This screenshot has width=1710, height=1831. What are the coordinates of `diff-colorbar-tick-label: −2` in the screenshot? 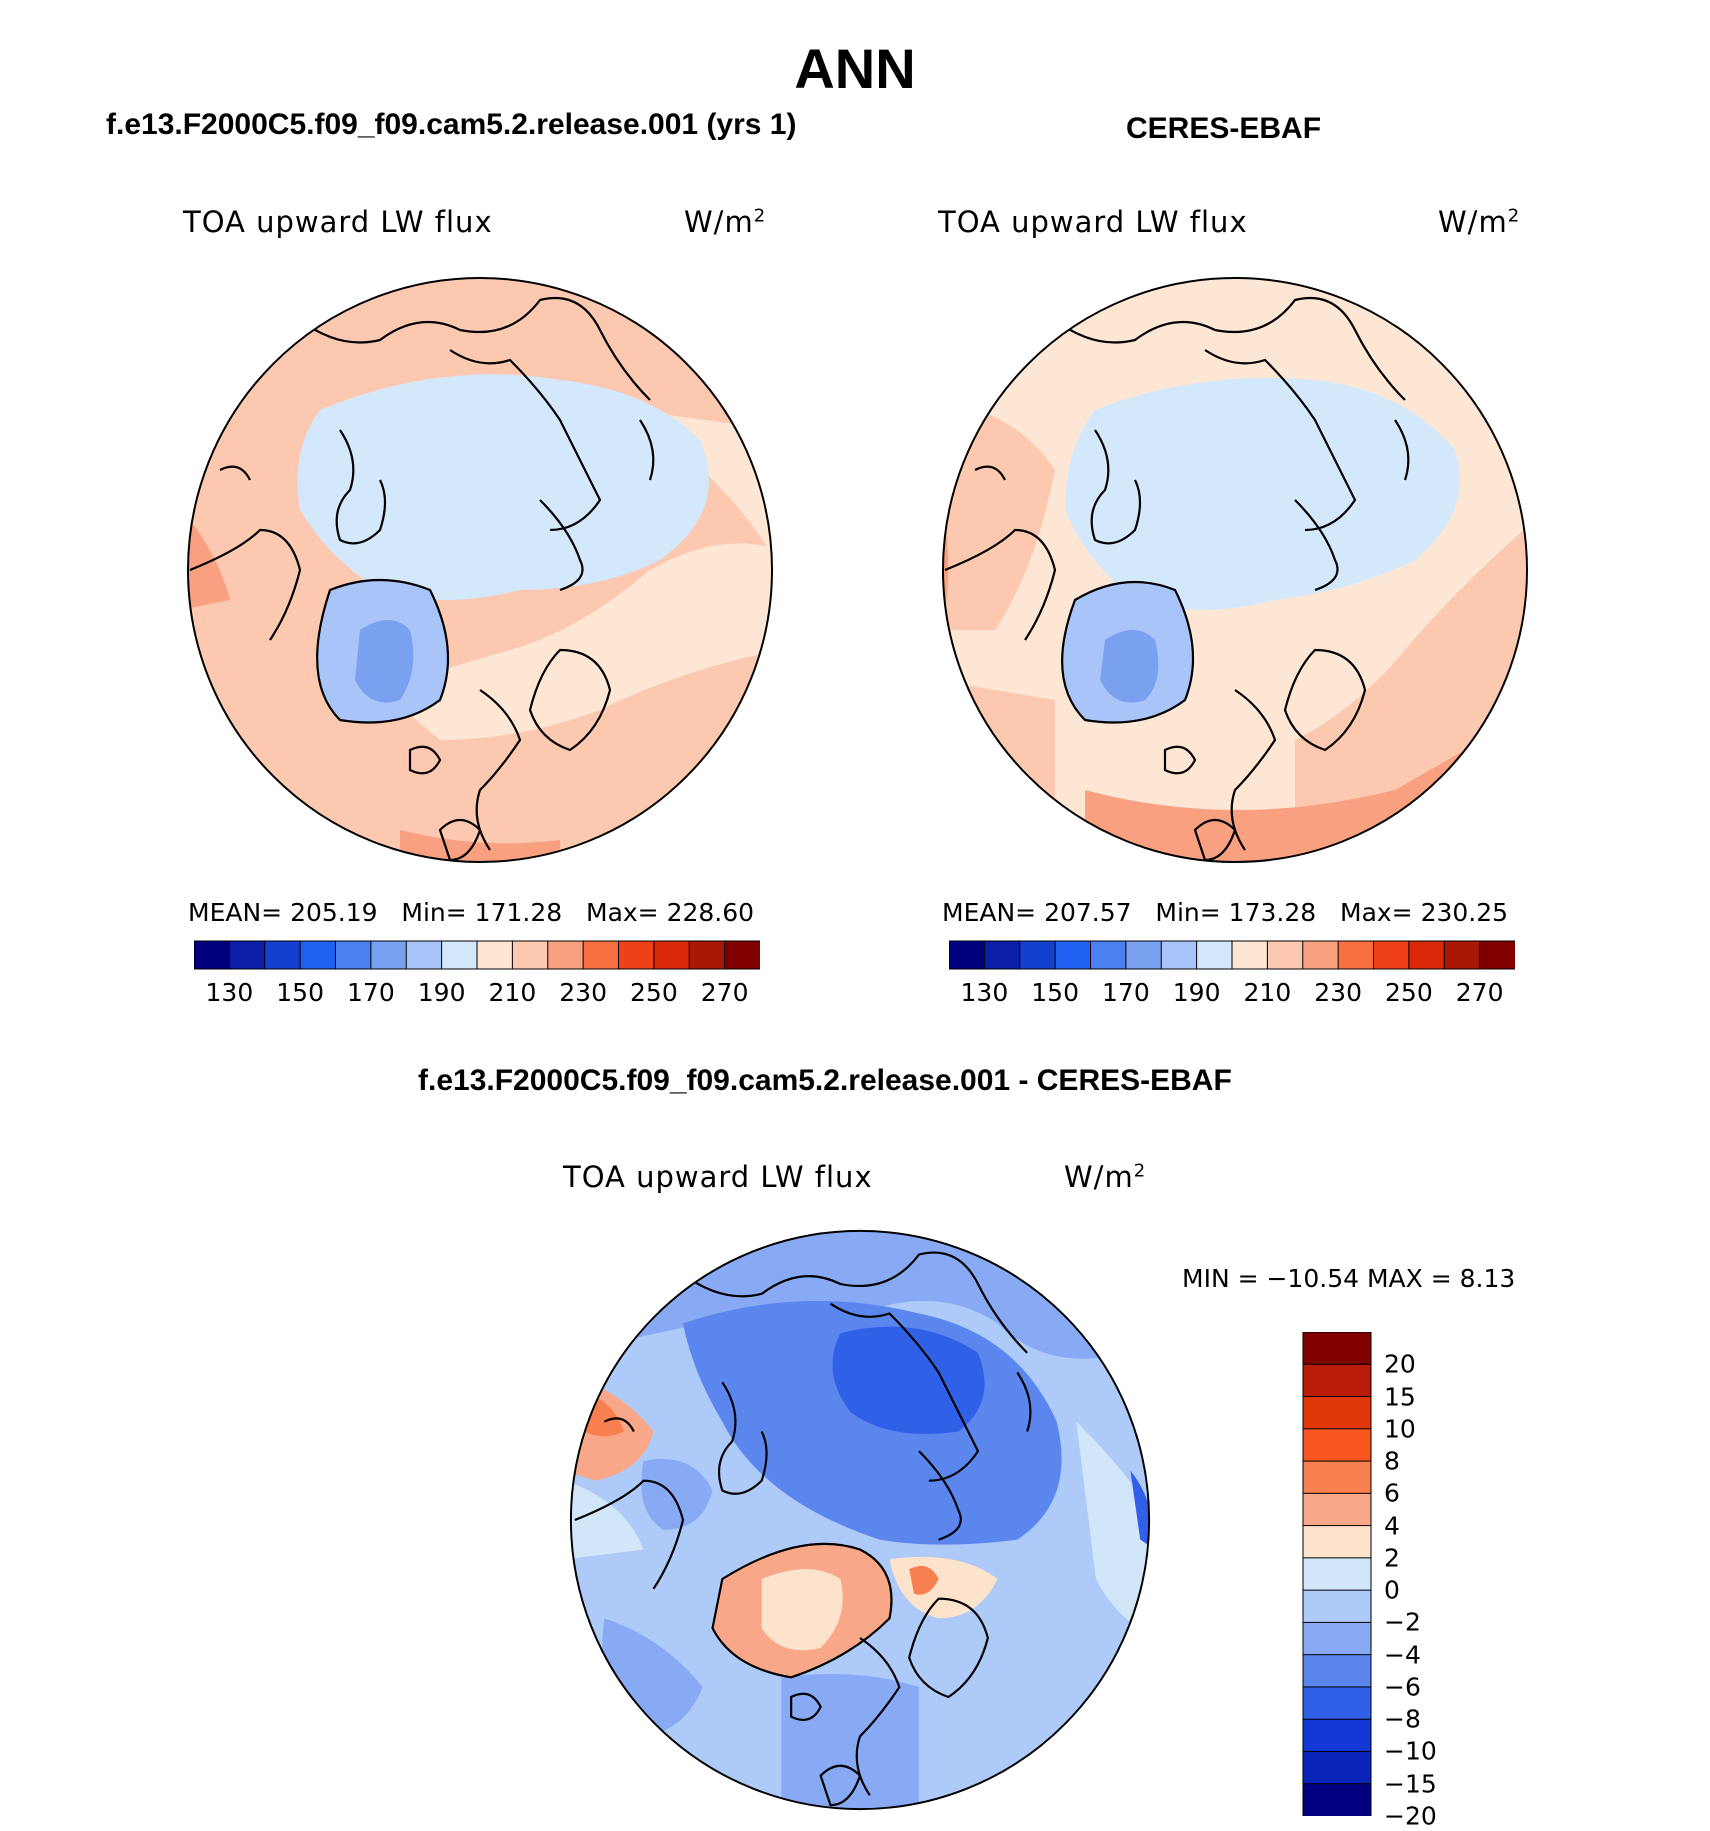 It's located at (1402, 1622).